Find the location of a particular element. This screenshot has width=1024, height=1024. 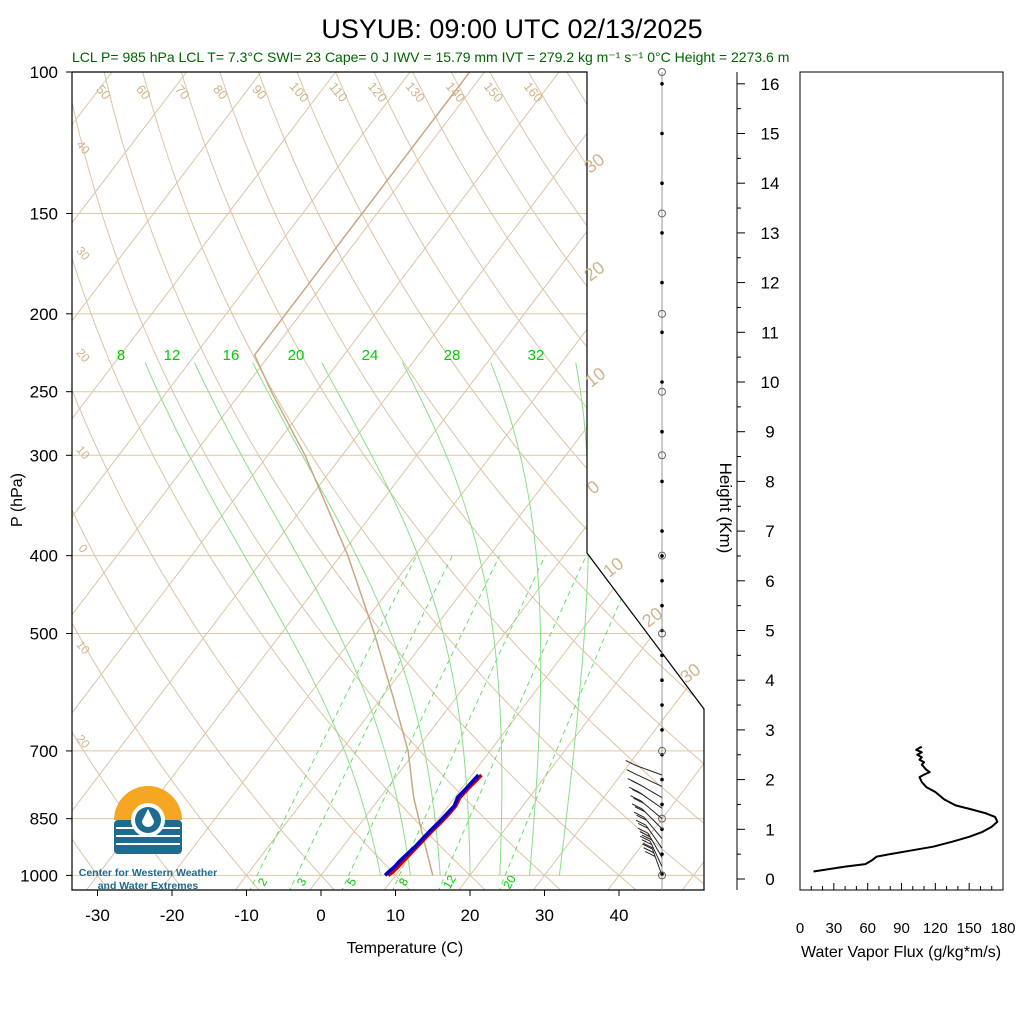

flux-tick-label: 30 is located at coordinates (833, 928).